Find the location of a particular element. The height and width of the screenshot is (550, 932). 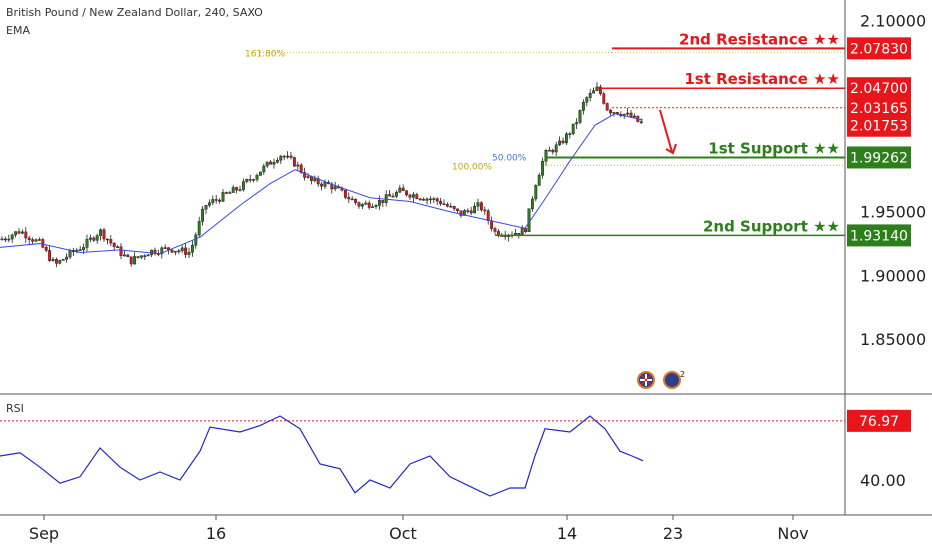

flag-icons: 2 is located at coordinates (661, 379).